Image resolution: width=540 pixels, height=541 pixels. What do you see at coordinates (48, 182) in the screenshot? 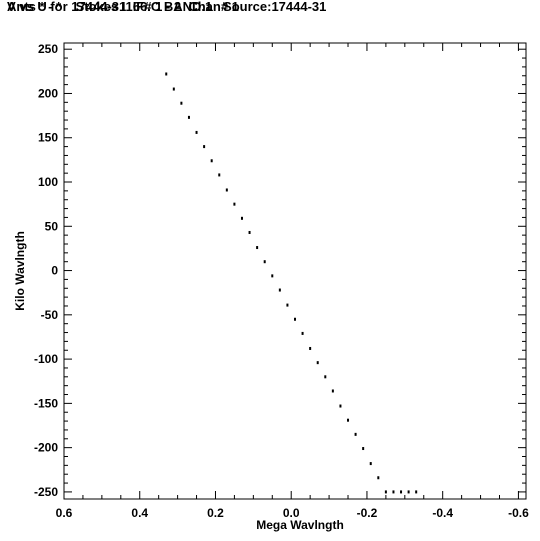
I see `y-tick-label: 100` at bounding box center [48, 182].